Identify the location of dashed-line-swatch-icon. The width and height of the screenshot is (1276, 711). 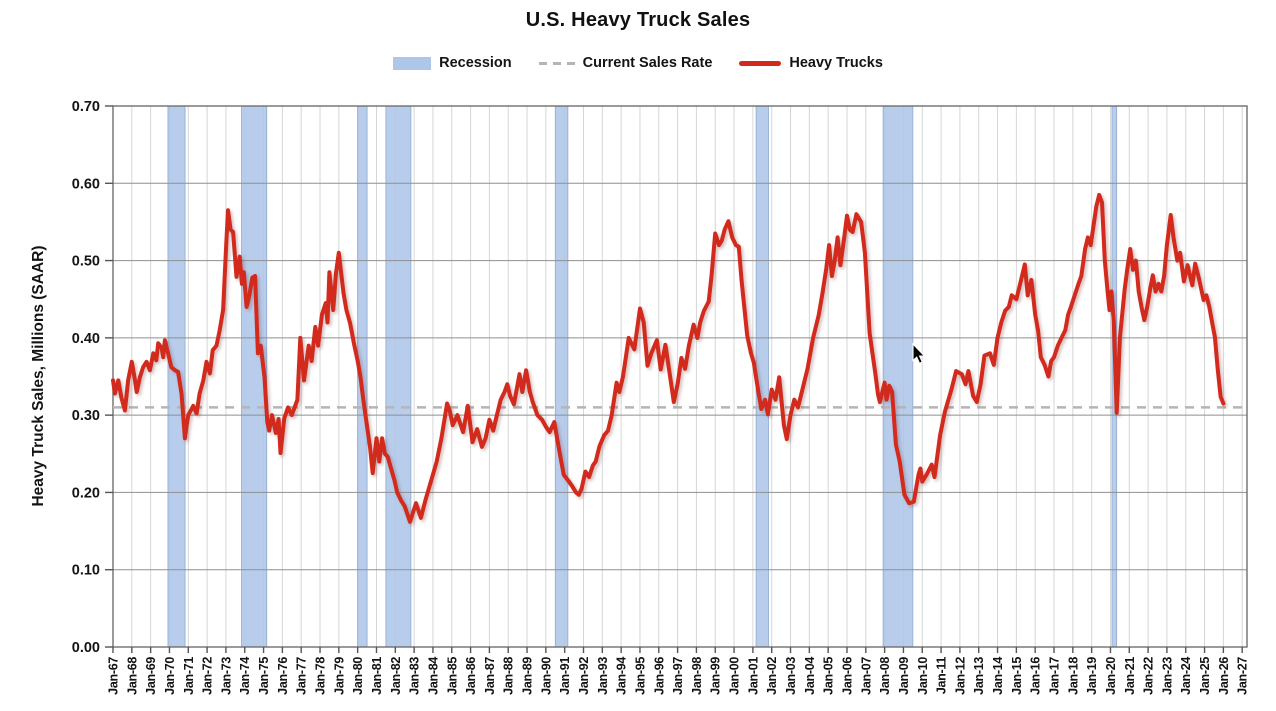
(556, 63).